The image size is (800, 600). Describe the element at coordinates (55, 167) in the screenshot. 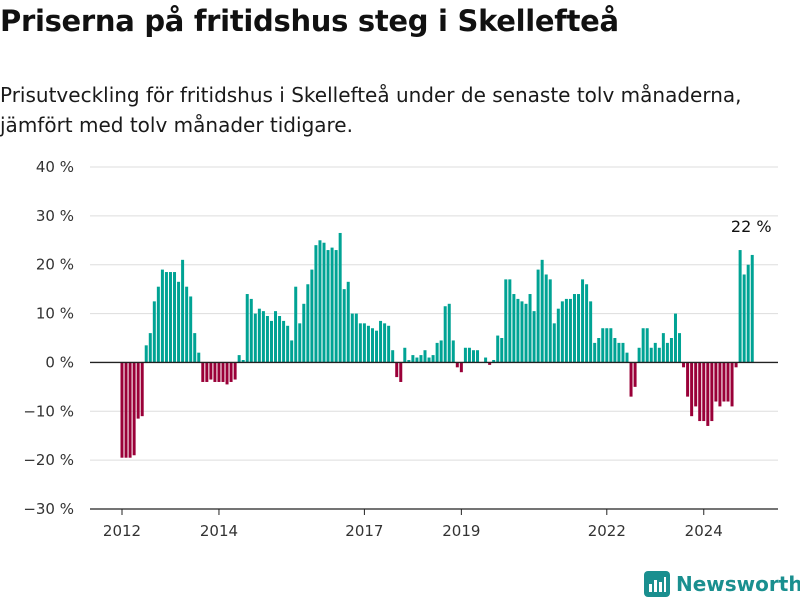

I see `y-tick-label: 40 %` at that location.